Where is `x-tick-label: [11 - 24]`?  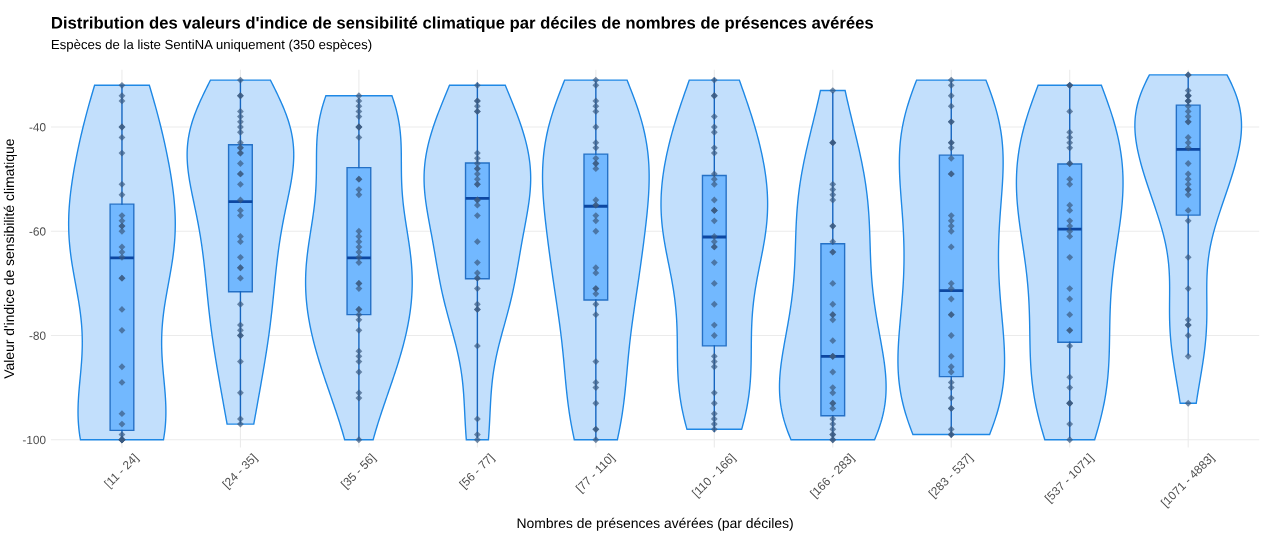 x-tick-label: [11 - 24] is located at coordinates (122, 471).